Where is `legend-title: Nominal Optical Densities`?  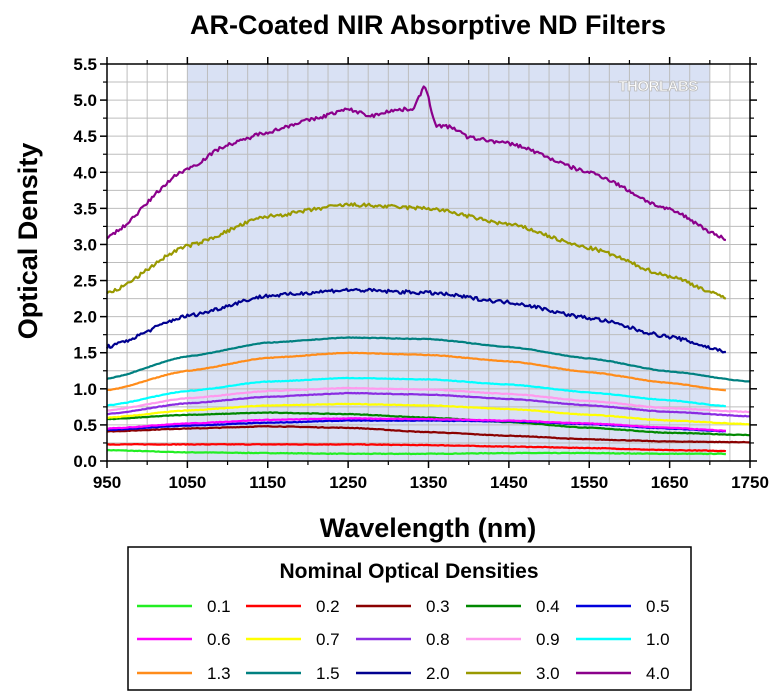 legend-title: Nominal Optical Densities is located at coordinates (408, 571).